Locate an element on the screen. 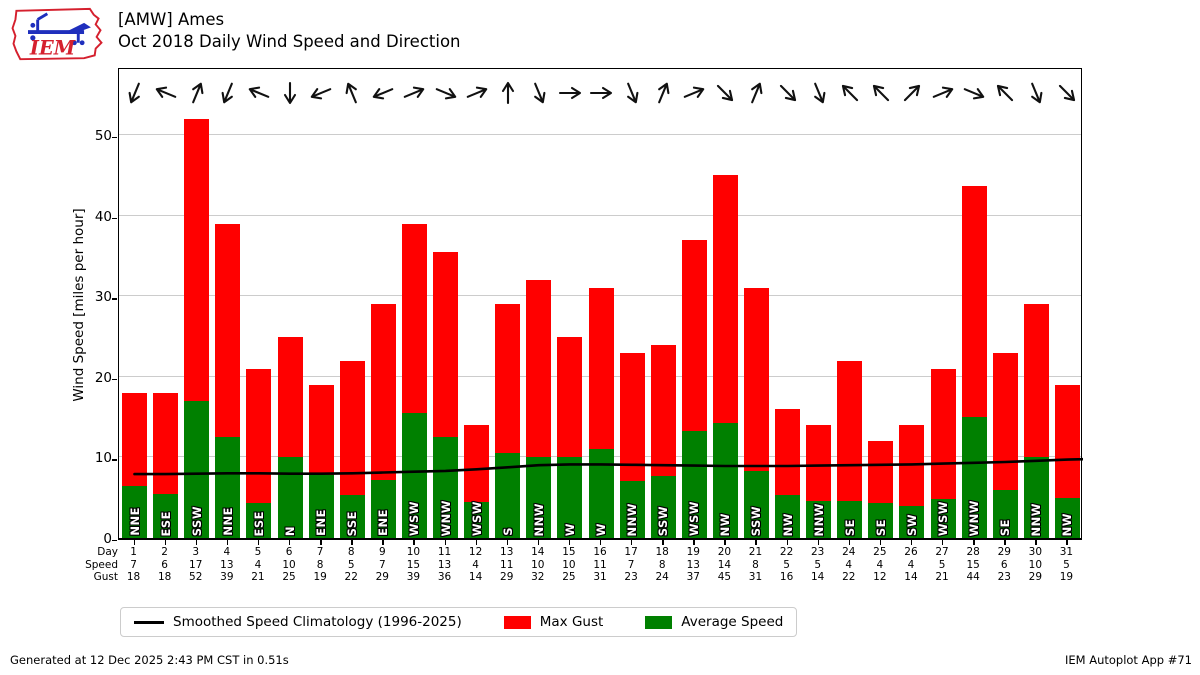  wind-direction-label-day-20: NW is located at coordinates (725, 524).